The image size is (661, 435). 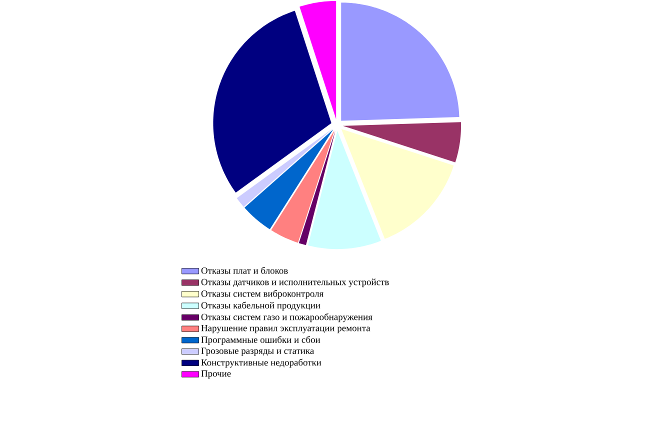 I want to click on legend-label: Программные ошибки и сбои, so click(x=260, y=340).